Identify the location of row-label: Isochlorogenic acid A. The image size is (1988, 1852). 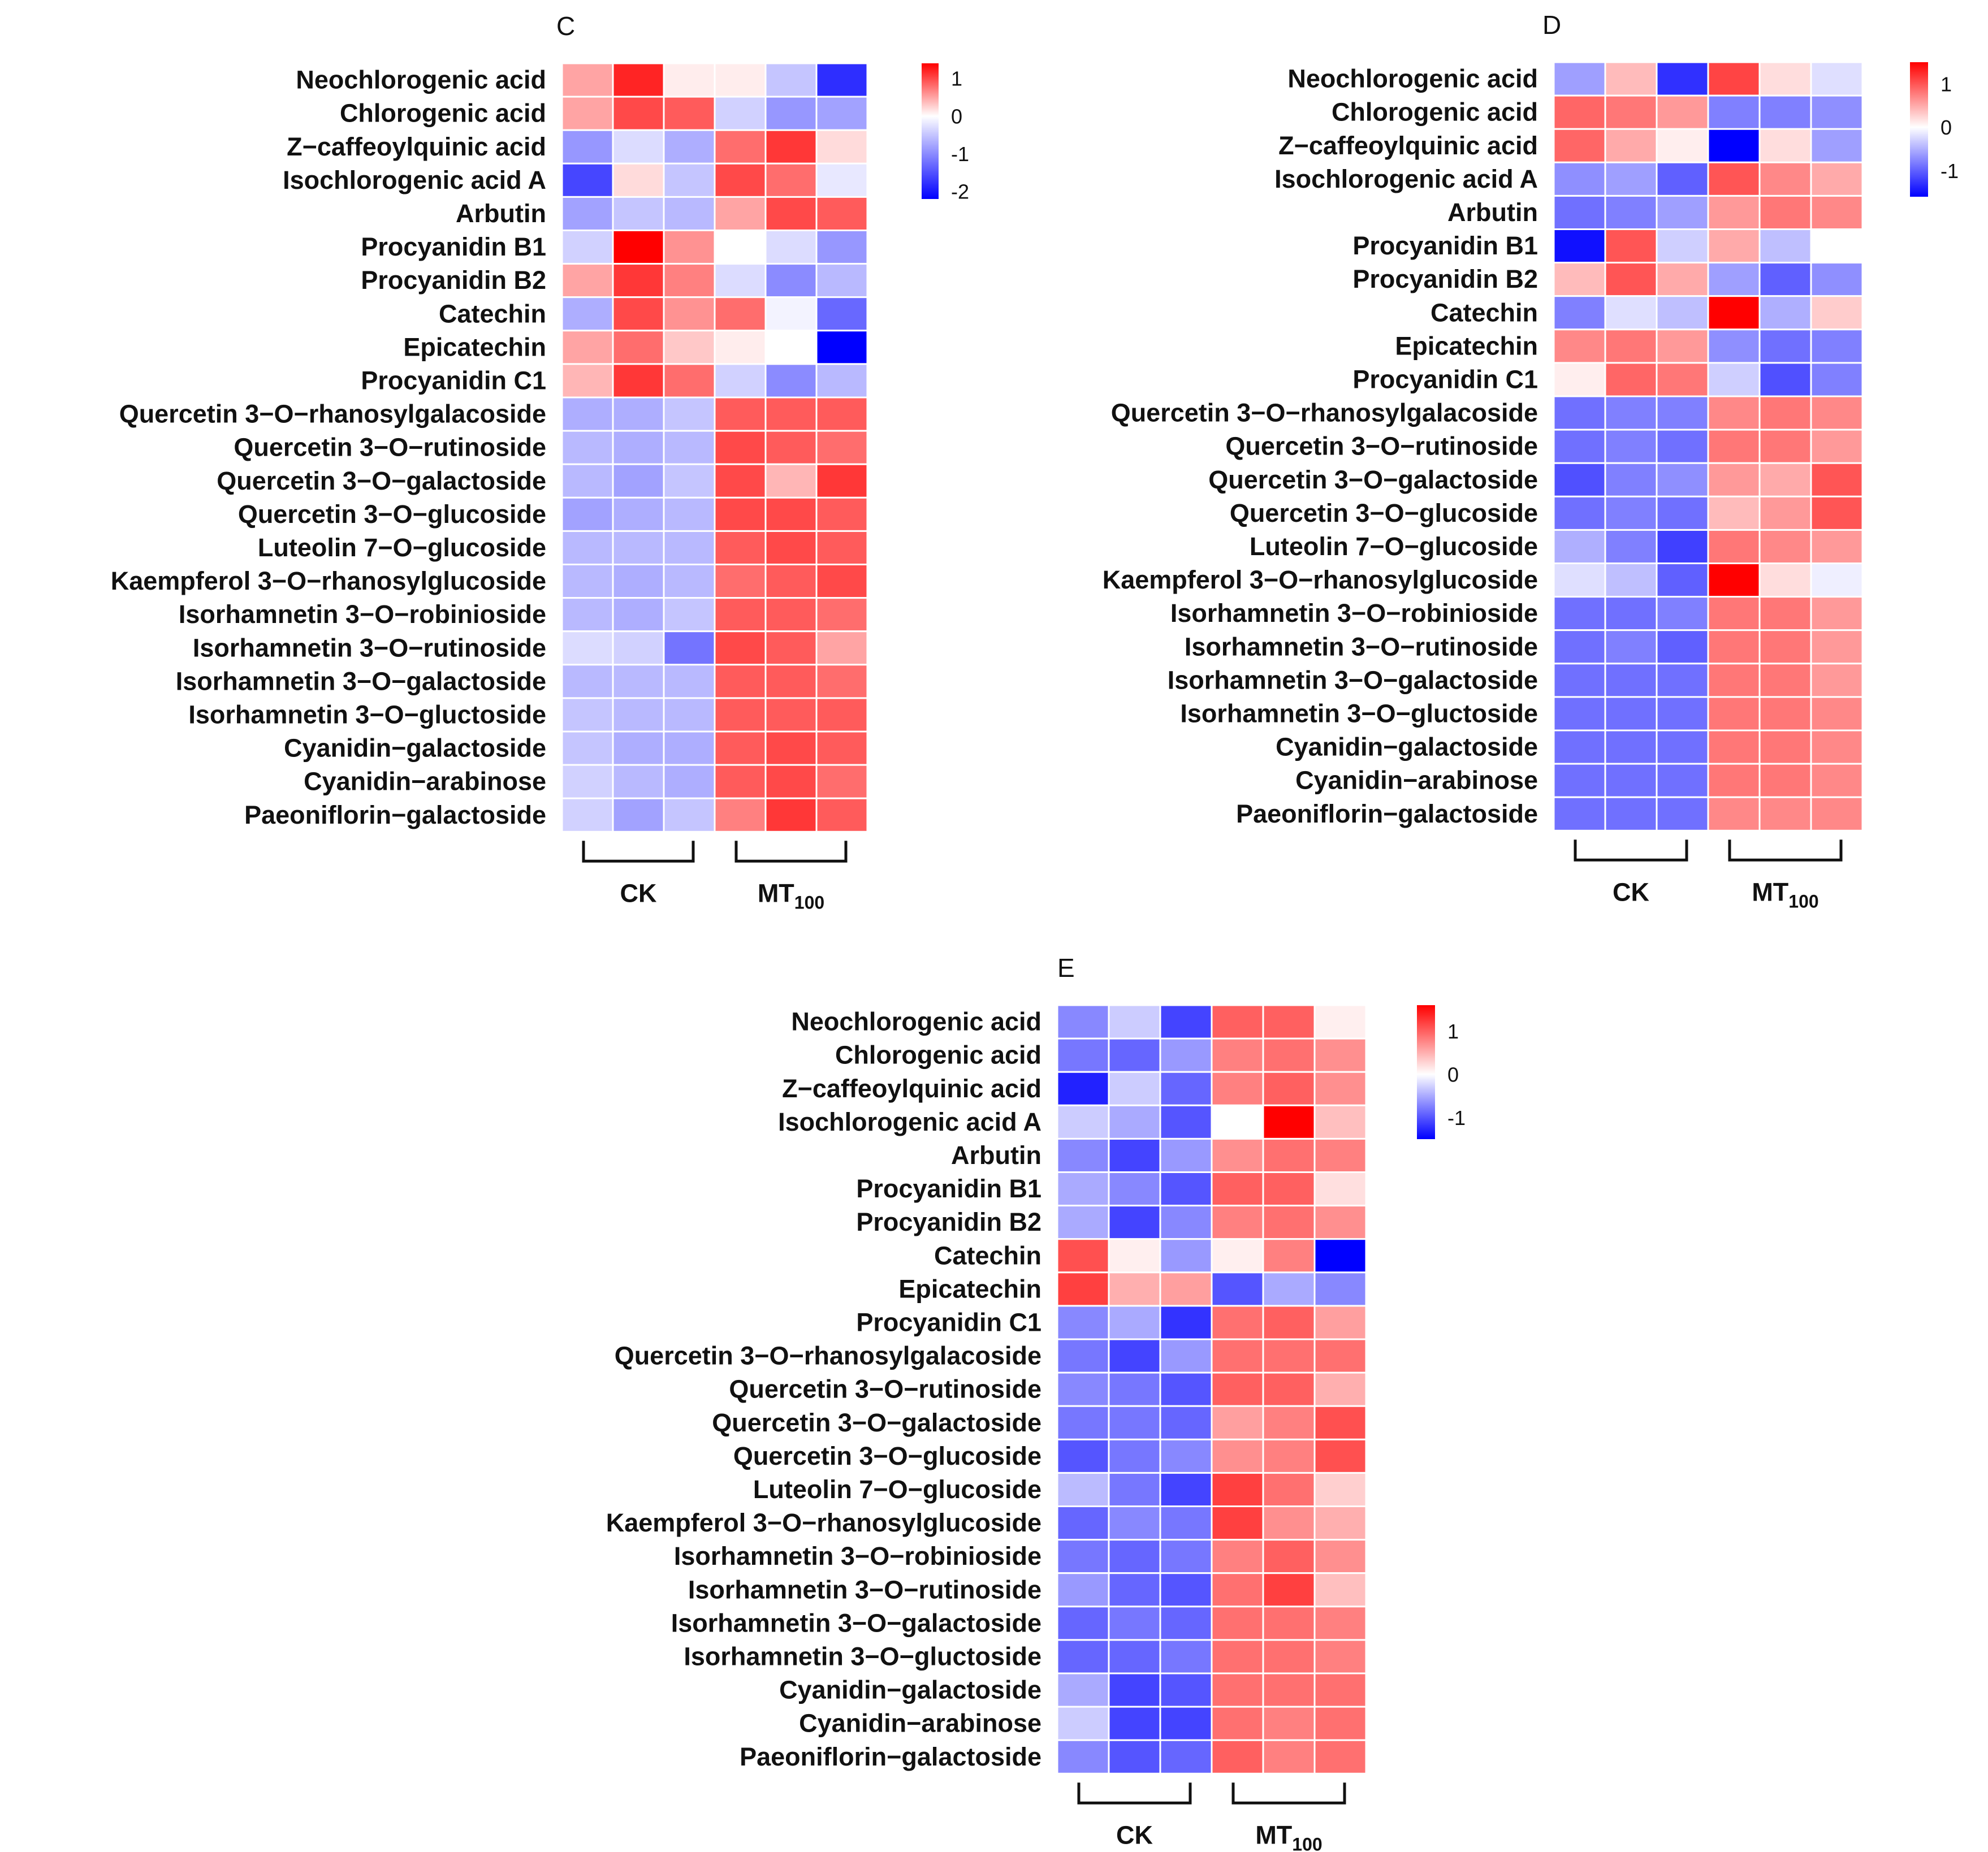
(414, 180).